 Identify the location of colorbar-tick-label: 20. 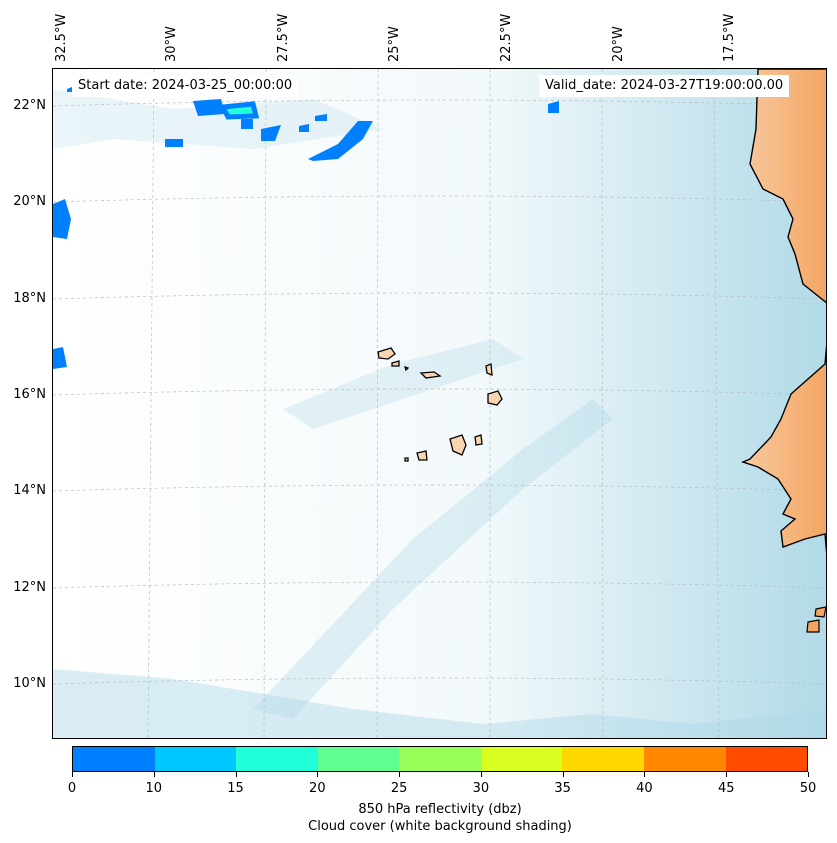
(317, 788).